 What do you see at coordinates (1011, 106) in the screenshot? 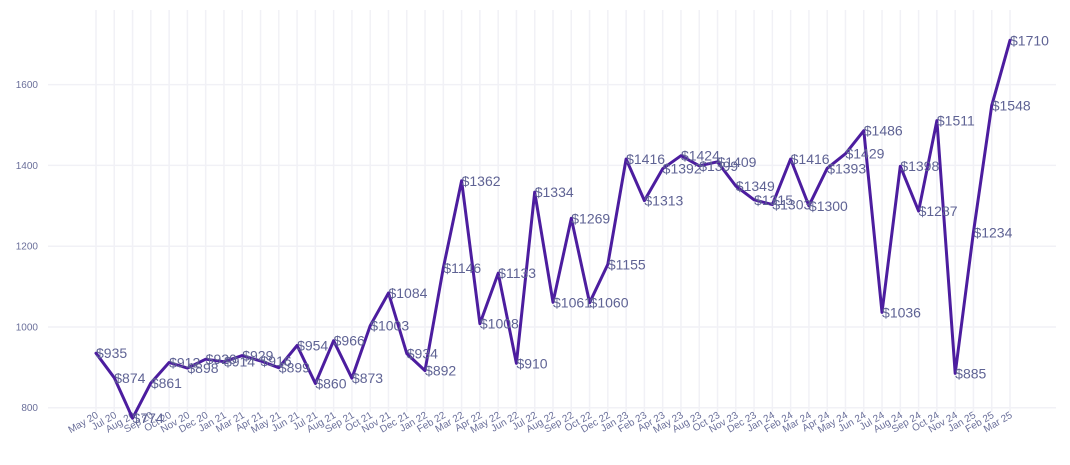
I see `data-label: $1548` at bounding box center [1011, 106].